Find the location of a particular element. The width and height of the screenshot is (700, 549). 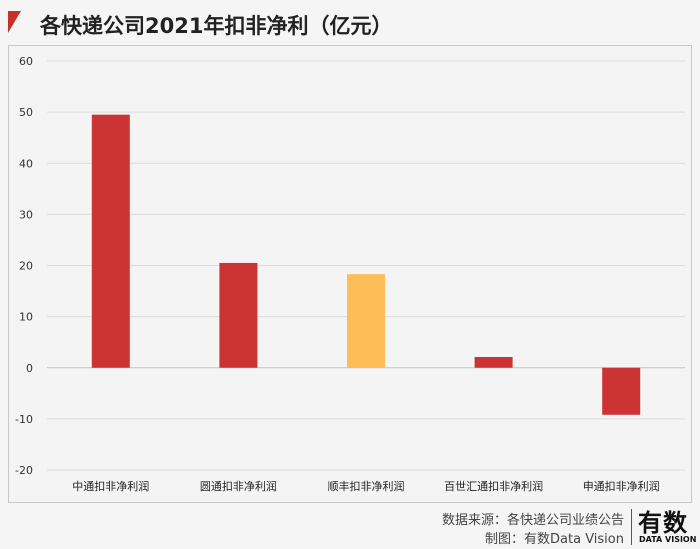

data-source-text: 数据来源：各快递公司业绩公告 is located at coordinates (532, 520).